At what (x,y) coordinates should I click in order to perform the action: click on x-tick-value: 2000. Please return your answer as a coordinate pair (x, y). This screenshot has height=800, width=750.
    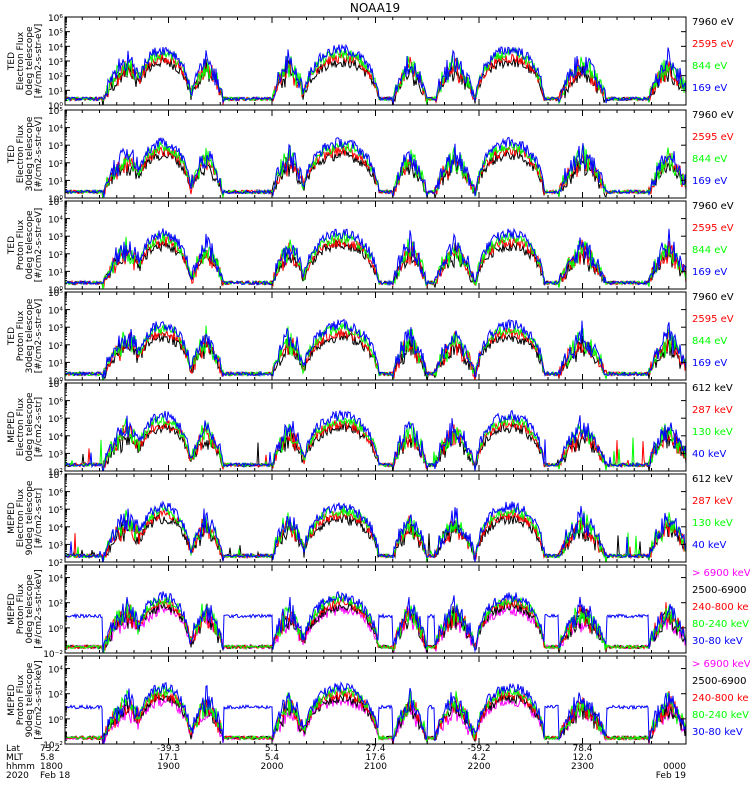
    Looking at the image, I should click on (272, 767).